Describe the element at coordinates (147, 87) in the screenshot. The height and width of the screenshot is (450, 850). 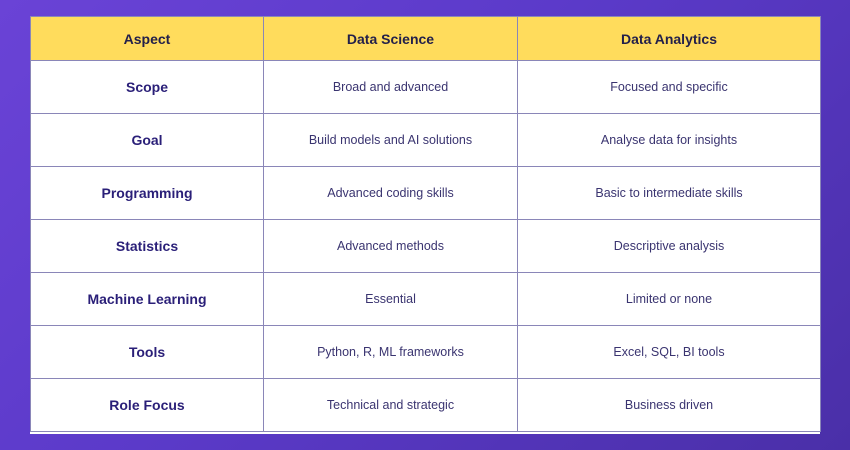
I see `aspect-cell: Scope` at that location.